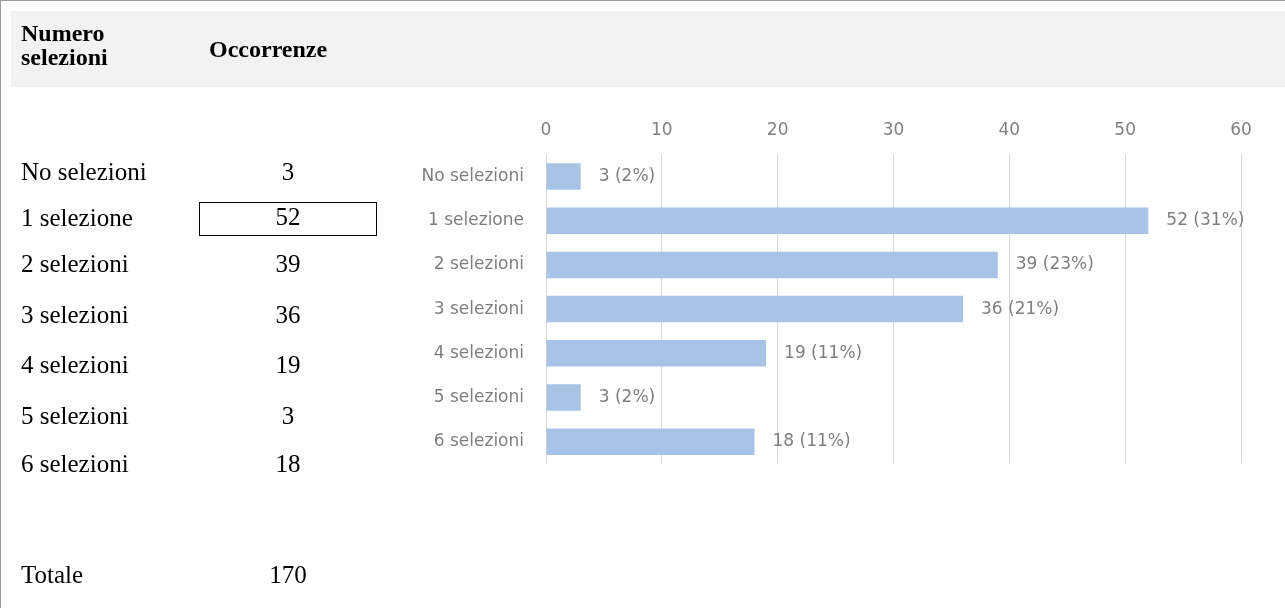 The height and width of the screenshot is (608, 1285). Describe the element at coordinates (75, 464) in the screenshot. I see `text: 6 selezioni` at that location.